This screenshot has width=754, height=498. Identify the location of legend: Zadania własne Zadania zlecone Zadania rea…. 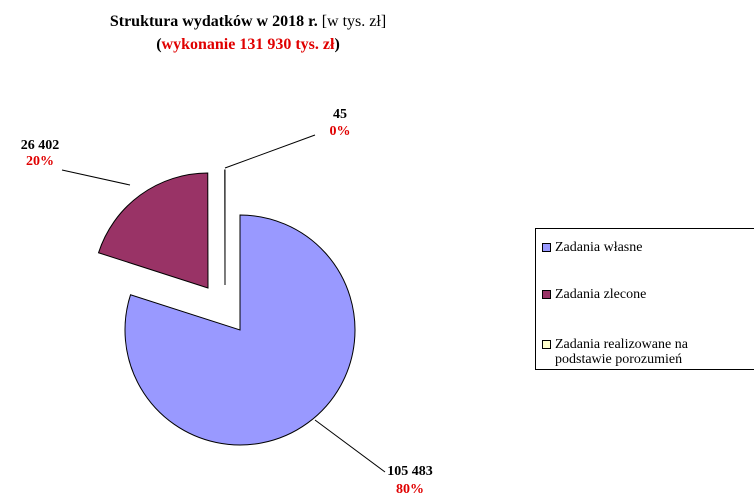
(644, 299).